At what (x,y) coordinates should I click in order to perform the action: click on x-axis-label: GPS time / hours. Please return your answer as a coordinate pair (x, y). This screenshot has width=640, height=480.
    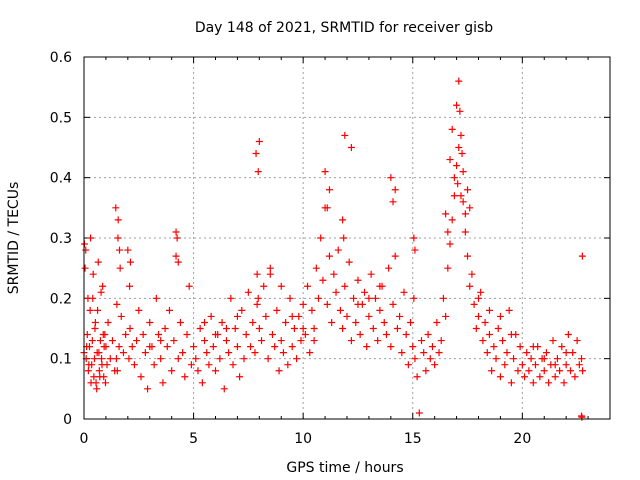
    Looking at the image, I should click on (344, 468).